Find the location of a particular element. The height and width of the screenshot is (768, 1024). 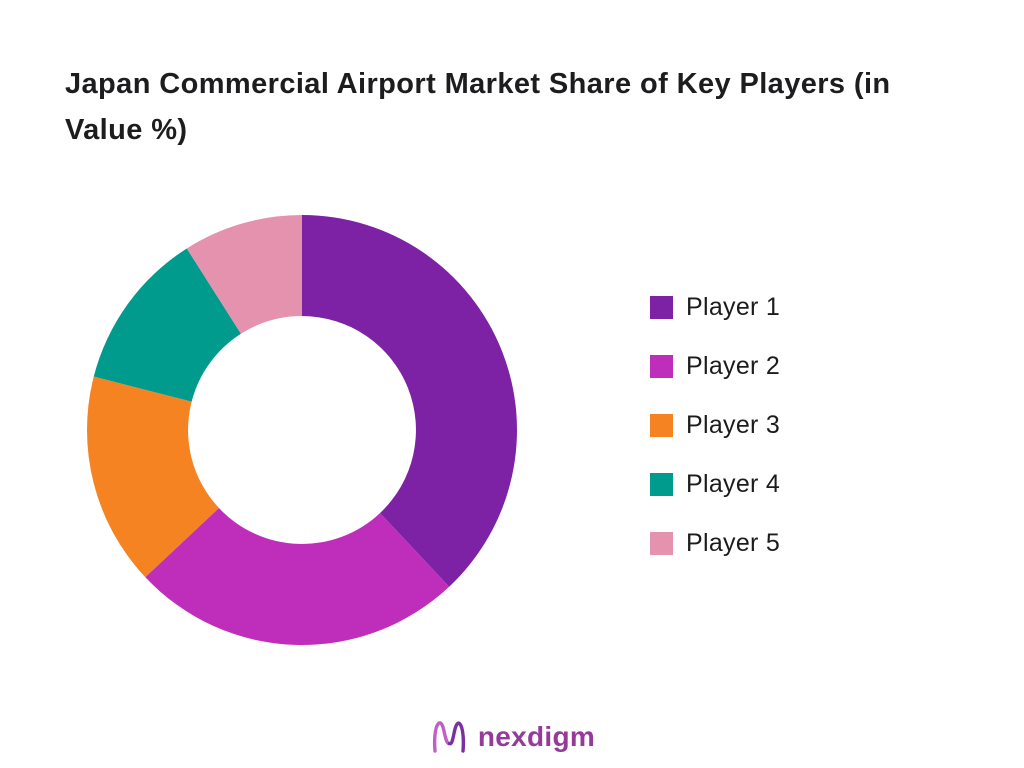

legend-item: Player 2 is located at coordinates (715, 366).